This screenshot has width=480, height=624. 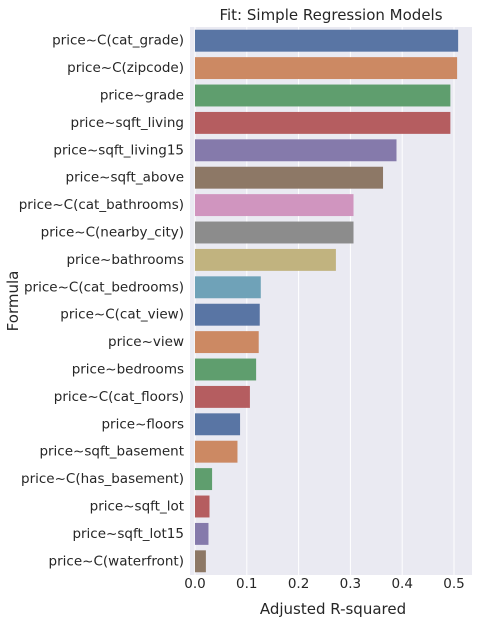 I want to click on category-label: price~sqft_lot, so click(x=137, y=507).